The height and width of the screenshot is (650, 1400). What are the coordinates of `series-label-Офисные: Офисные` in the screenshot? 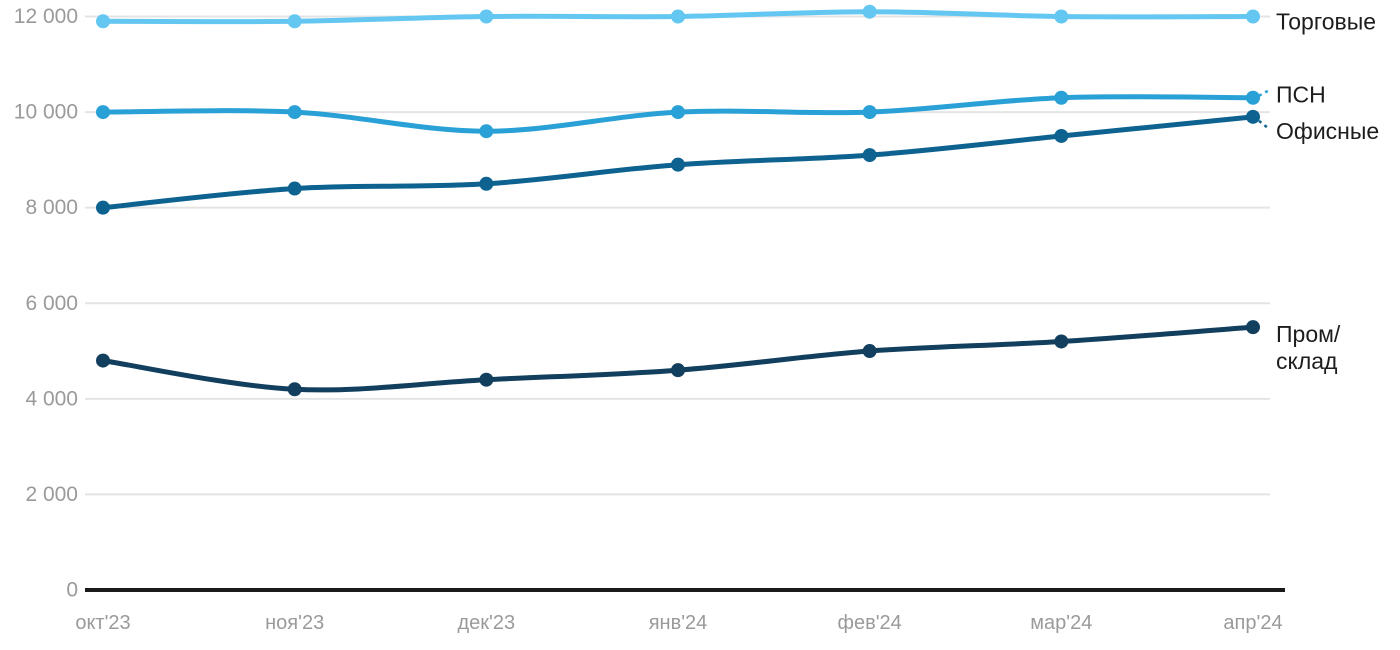 It's located at (1327, 131).